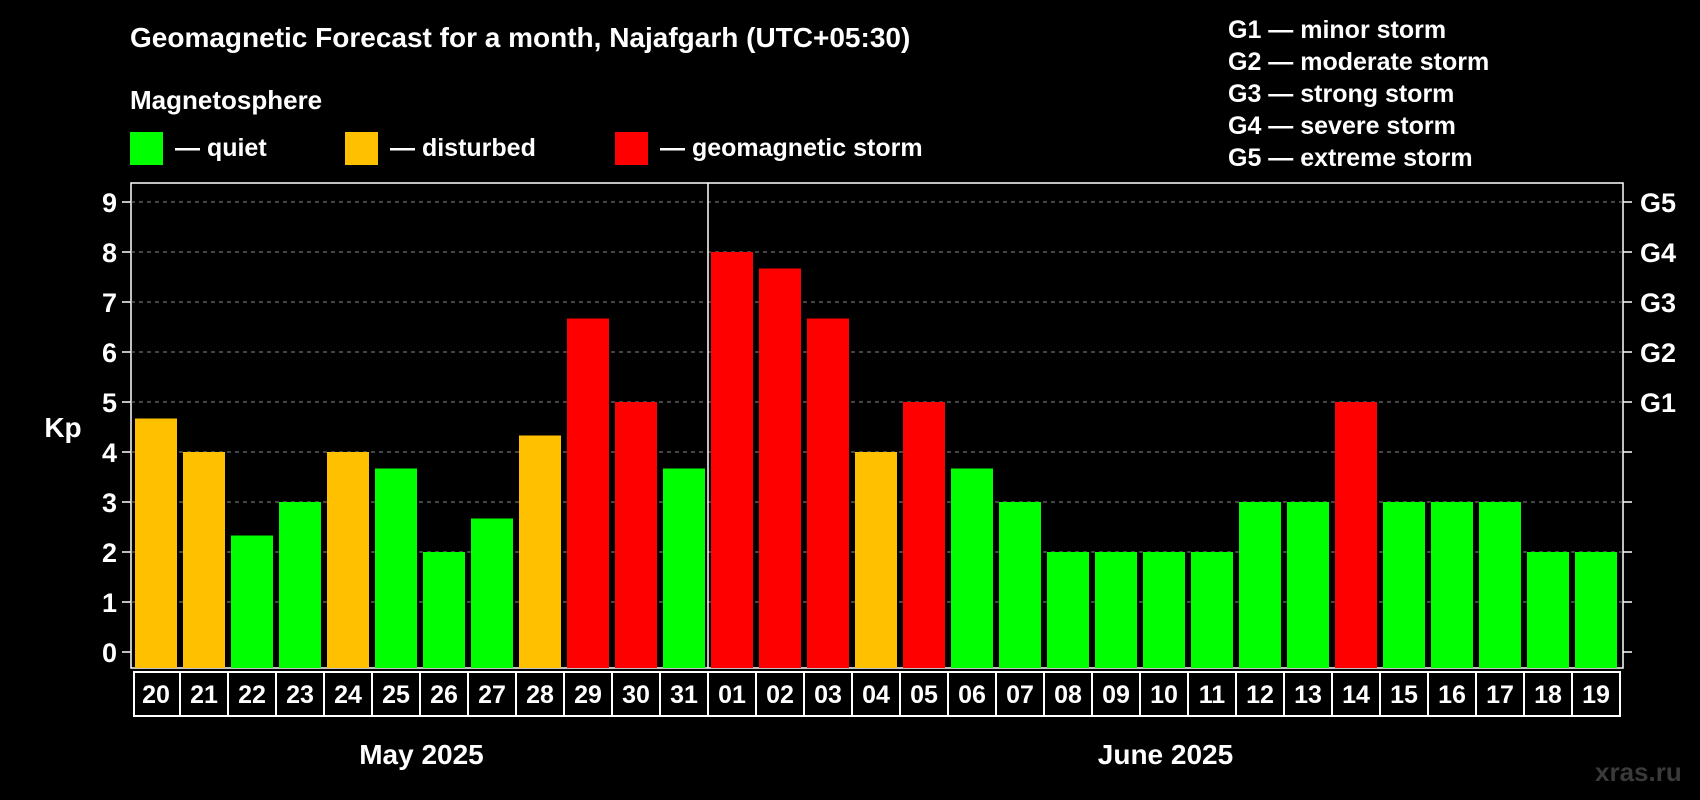 This screenshot has height=800, width=1700. What do you see at coordinates (226, 100) in the screenshot?
I see `chart-subtitle: Magnetosphere` at bounding box center [226, 100].